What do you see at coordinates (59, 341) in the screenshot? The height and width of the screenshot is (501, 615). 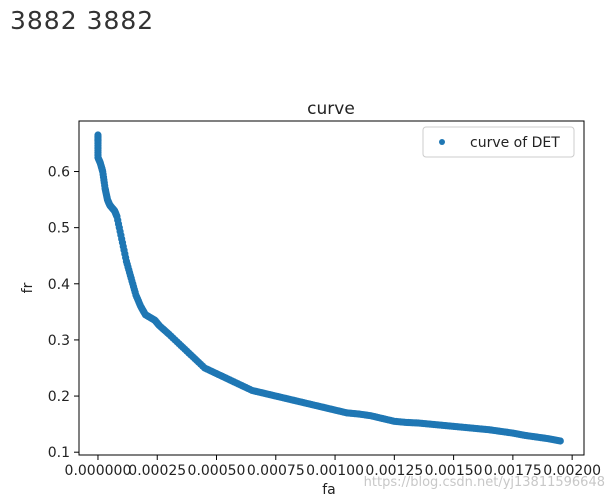 I see `y-tick-label: 0.3` at bounding box center [59, 341].